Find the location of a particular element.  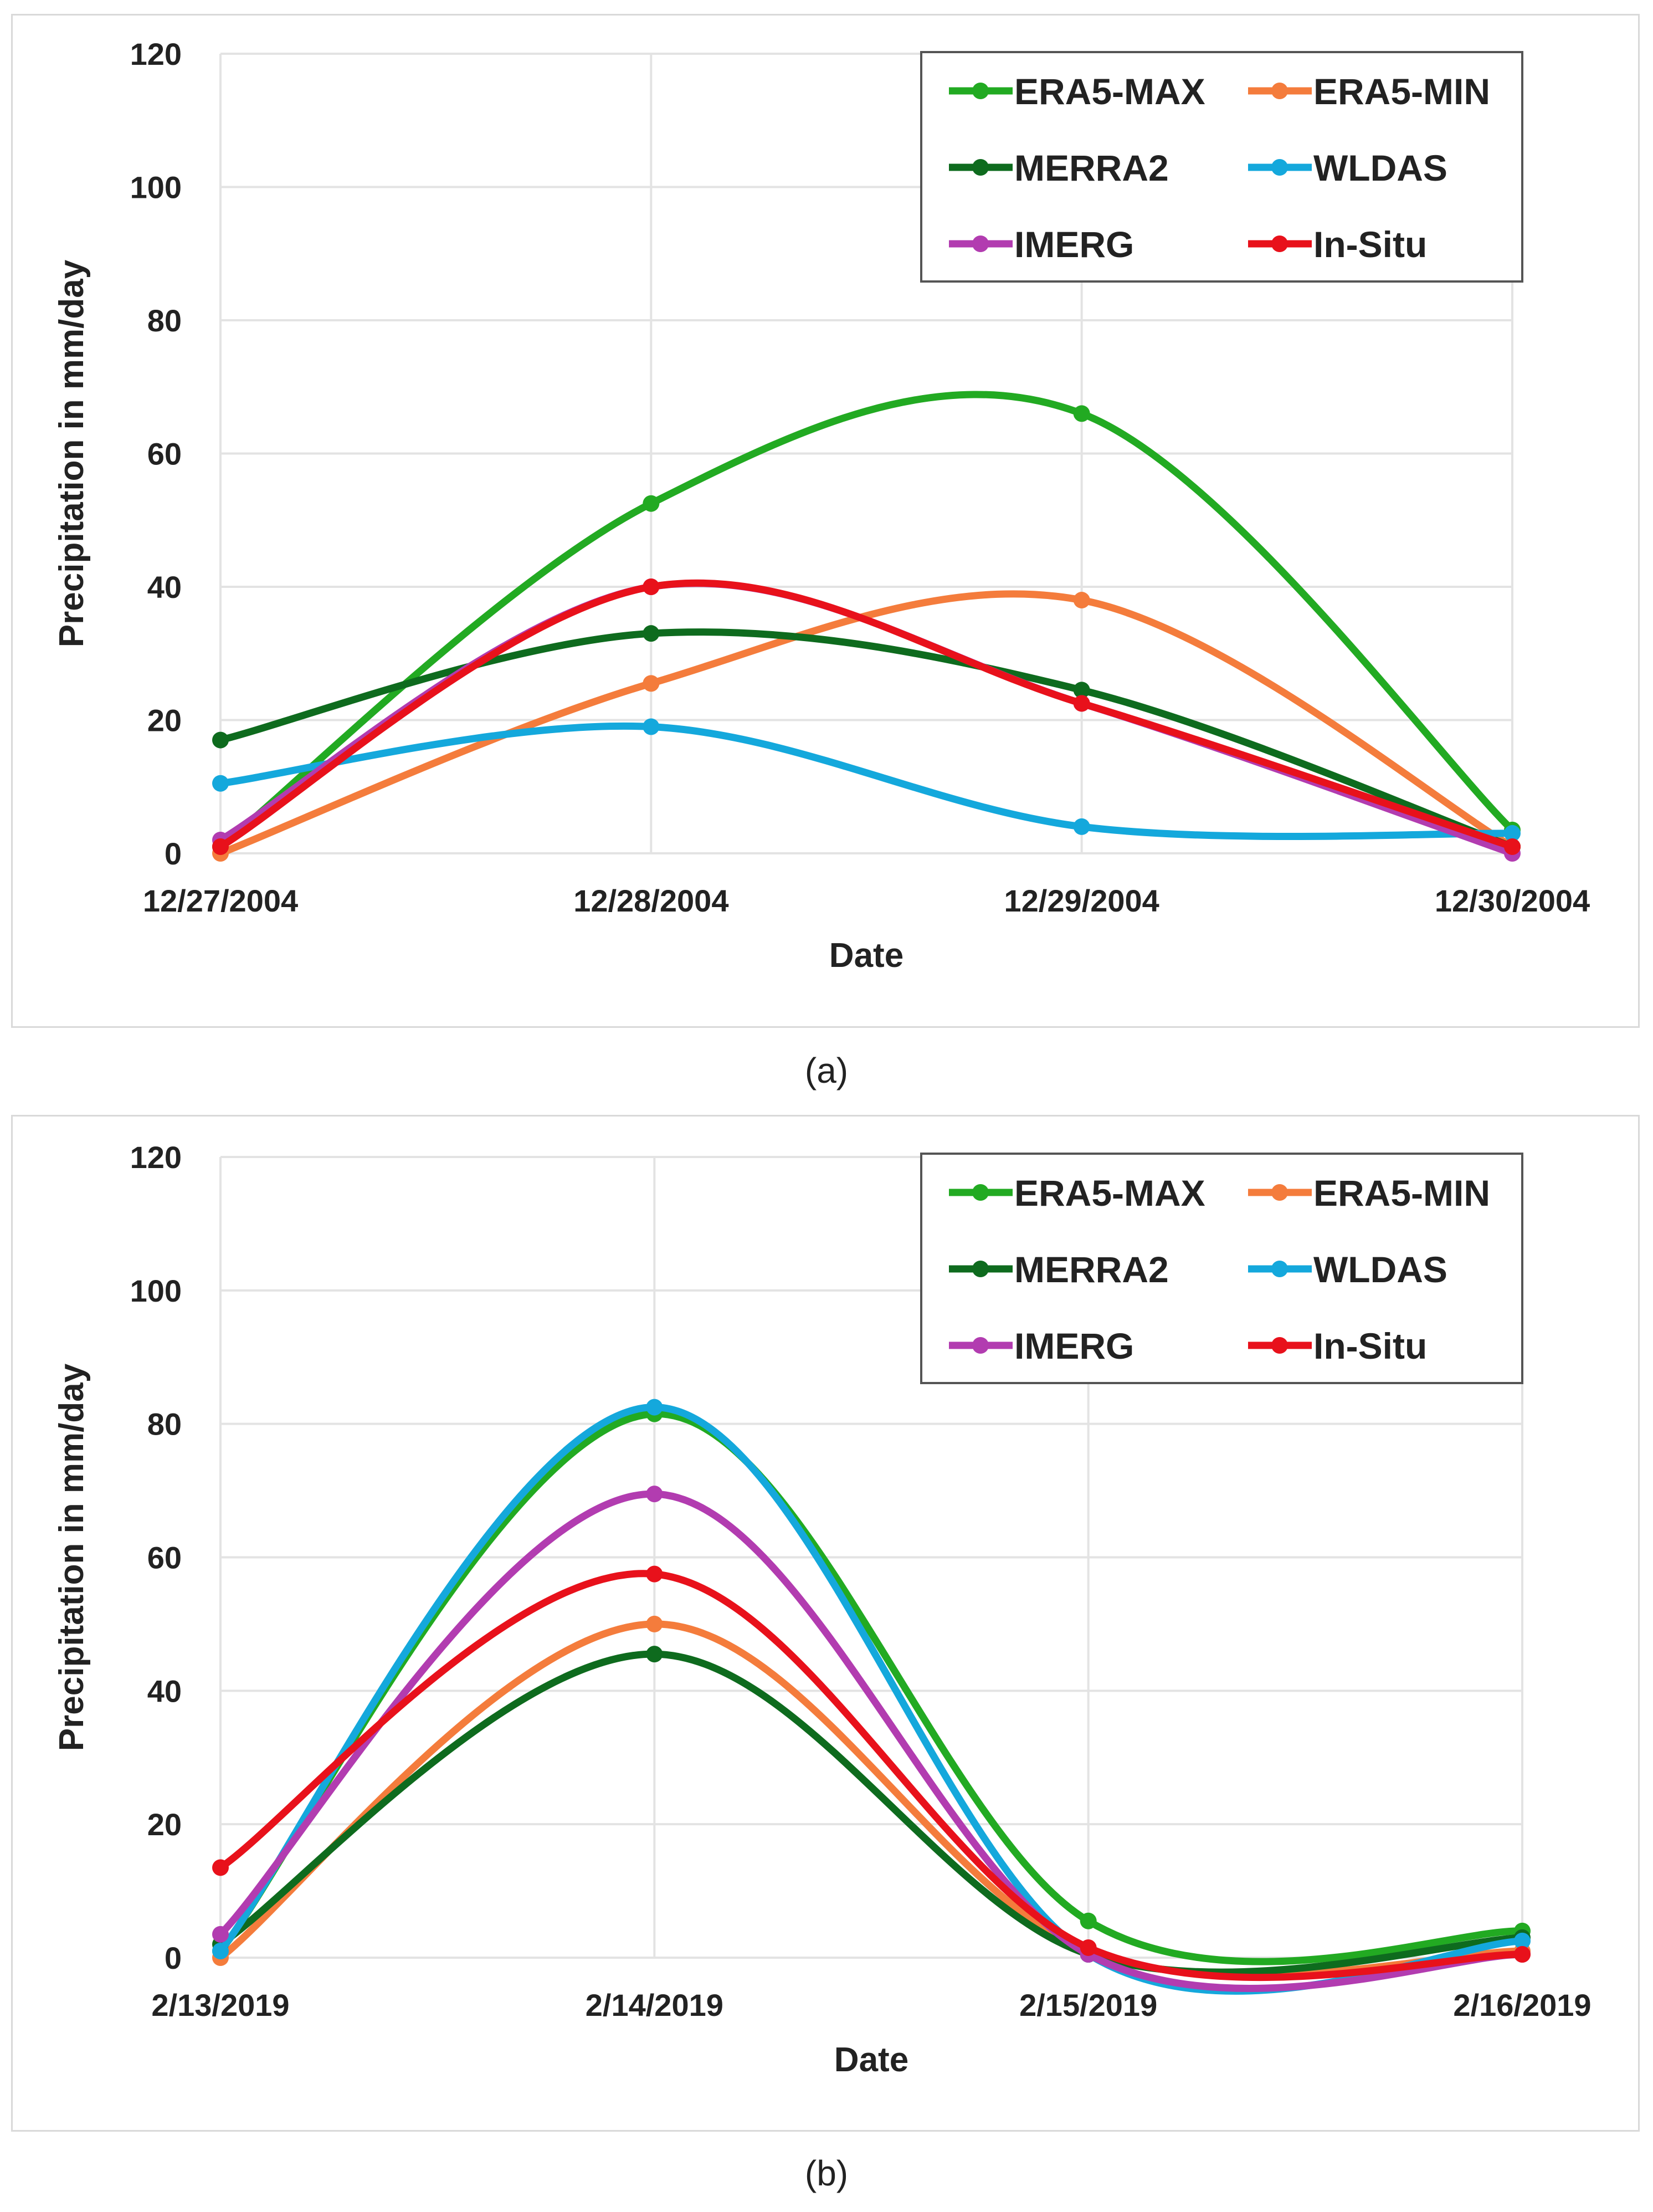

series-merra2 is located at coordinates (866, 740).